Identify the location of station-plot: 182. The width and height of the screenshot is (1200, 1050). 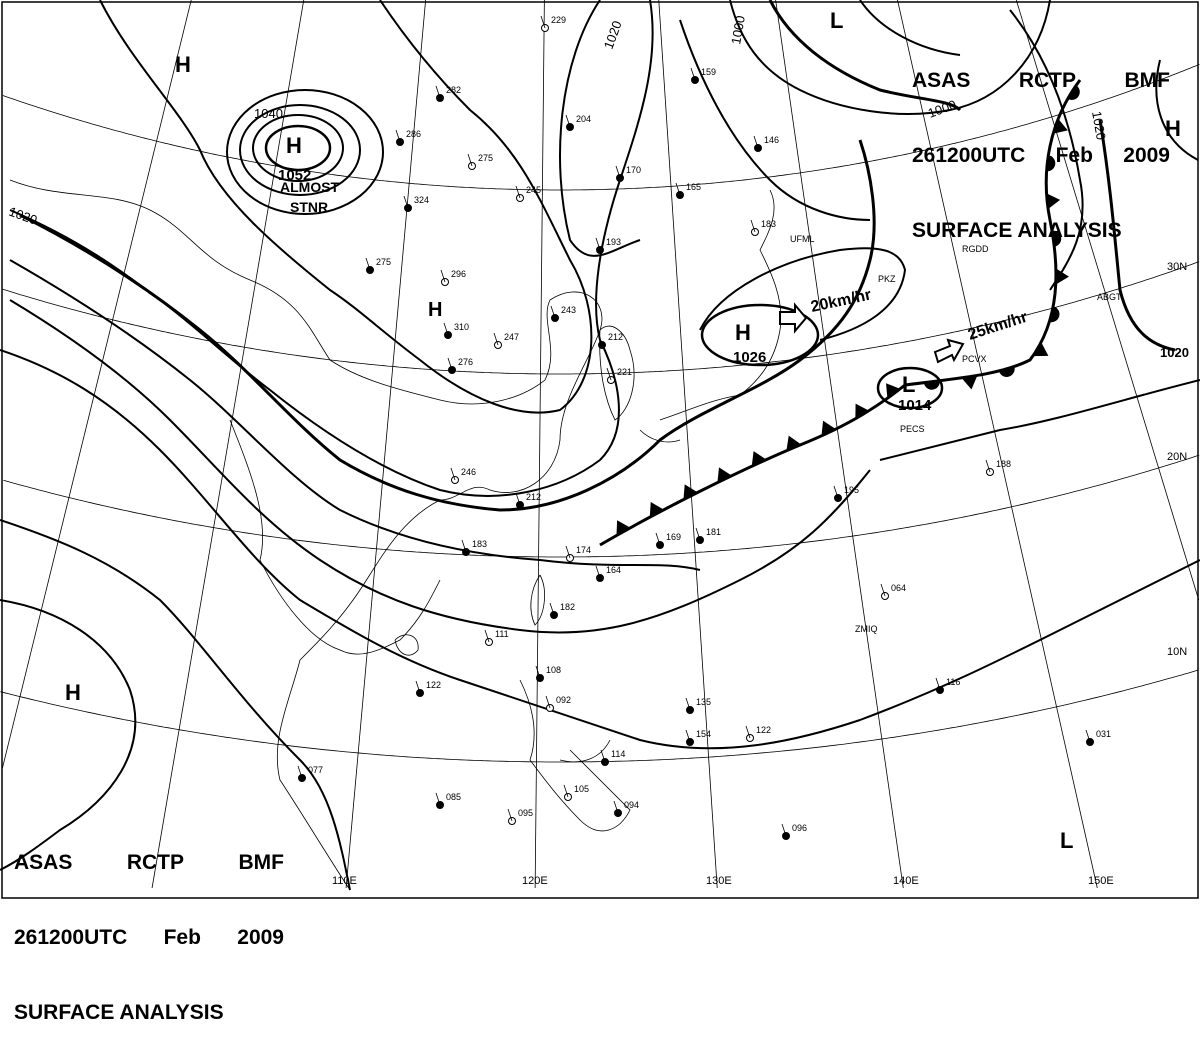
(562, 610).